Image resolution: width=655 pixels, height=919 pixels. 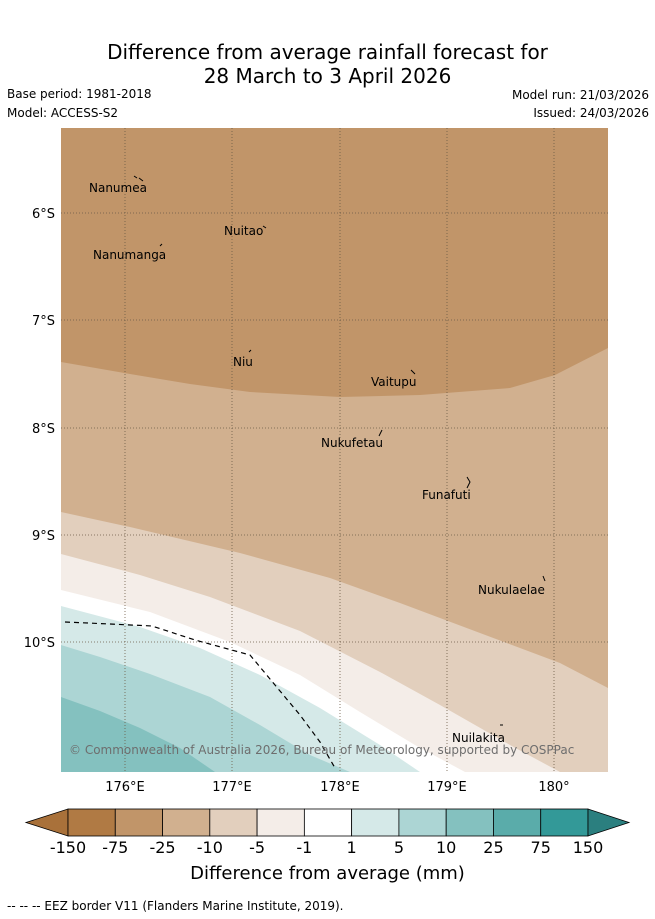 I want to click on lon-label: 179°E, so click(x=447, y=787).